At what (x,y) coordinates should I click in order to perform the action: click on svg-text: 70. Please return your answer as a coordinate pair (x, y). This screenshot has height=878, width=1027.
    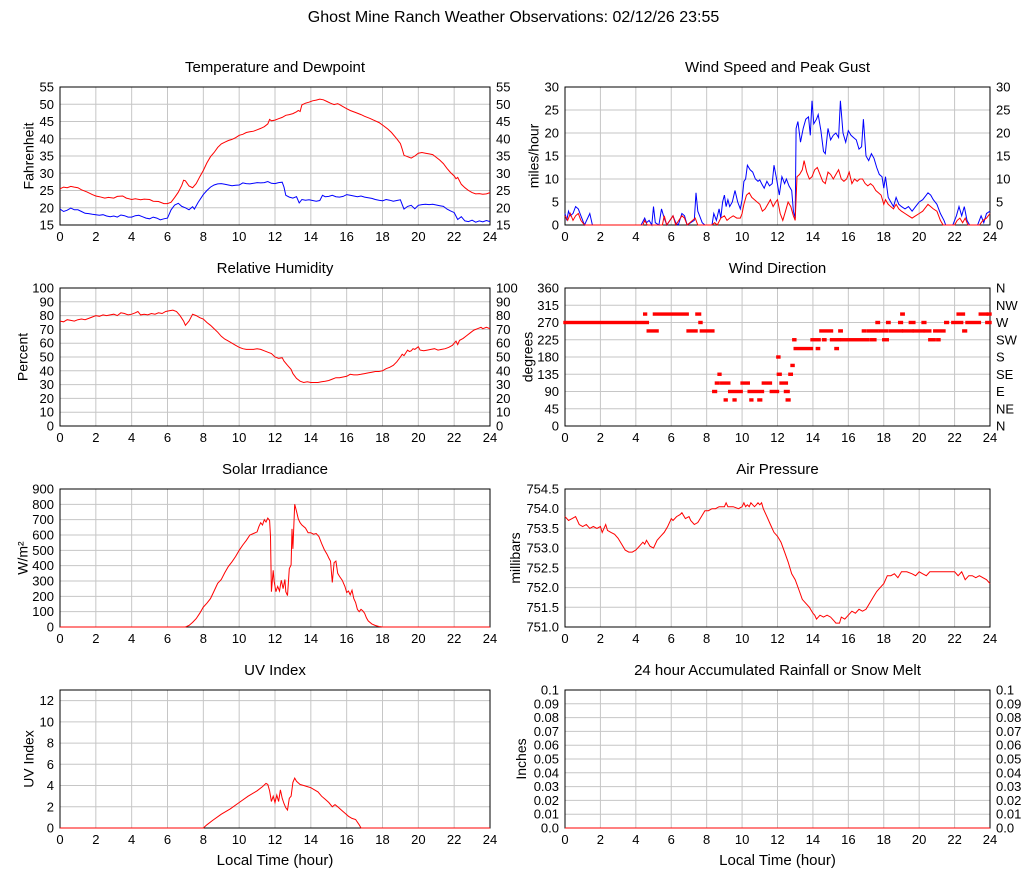
    Looking at the image, I should click on (503, 329).